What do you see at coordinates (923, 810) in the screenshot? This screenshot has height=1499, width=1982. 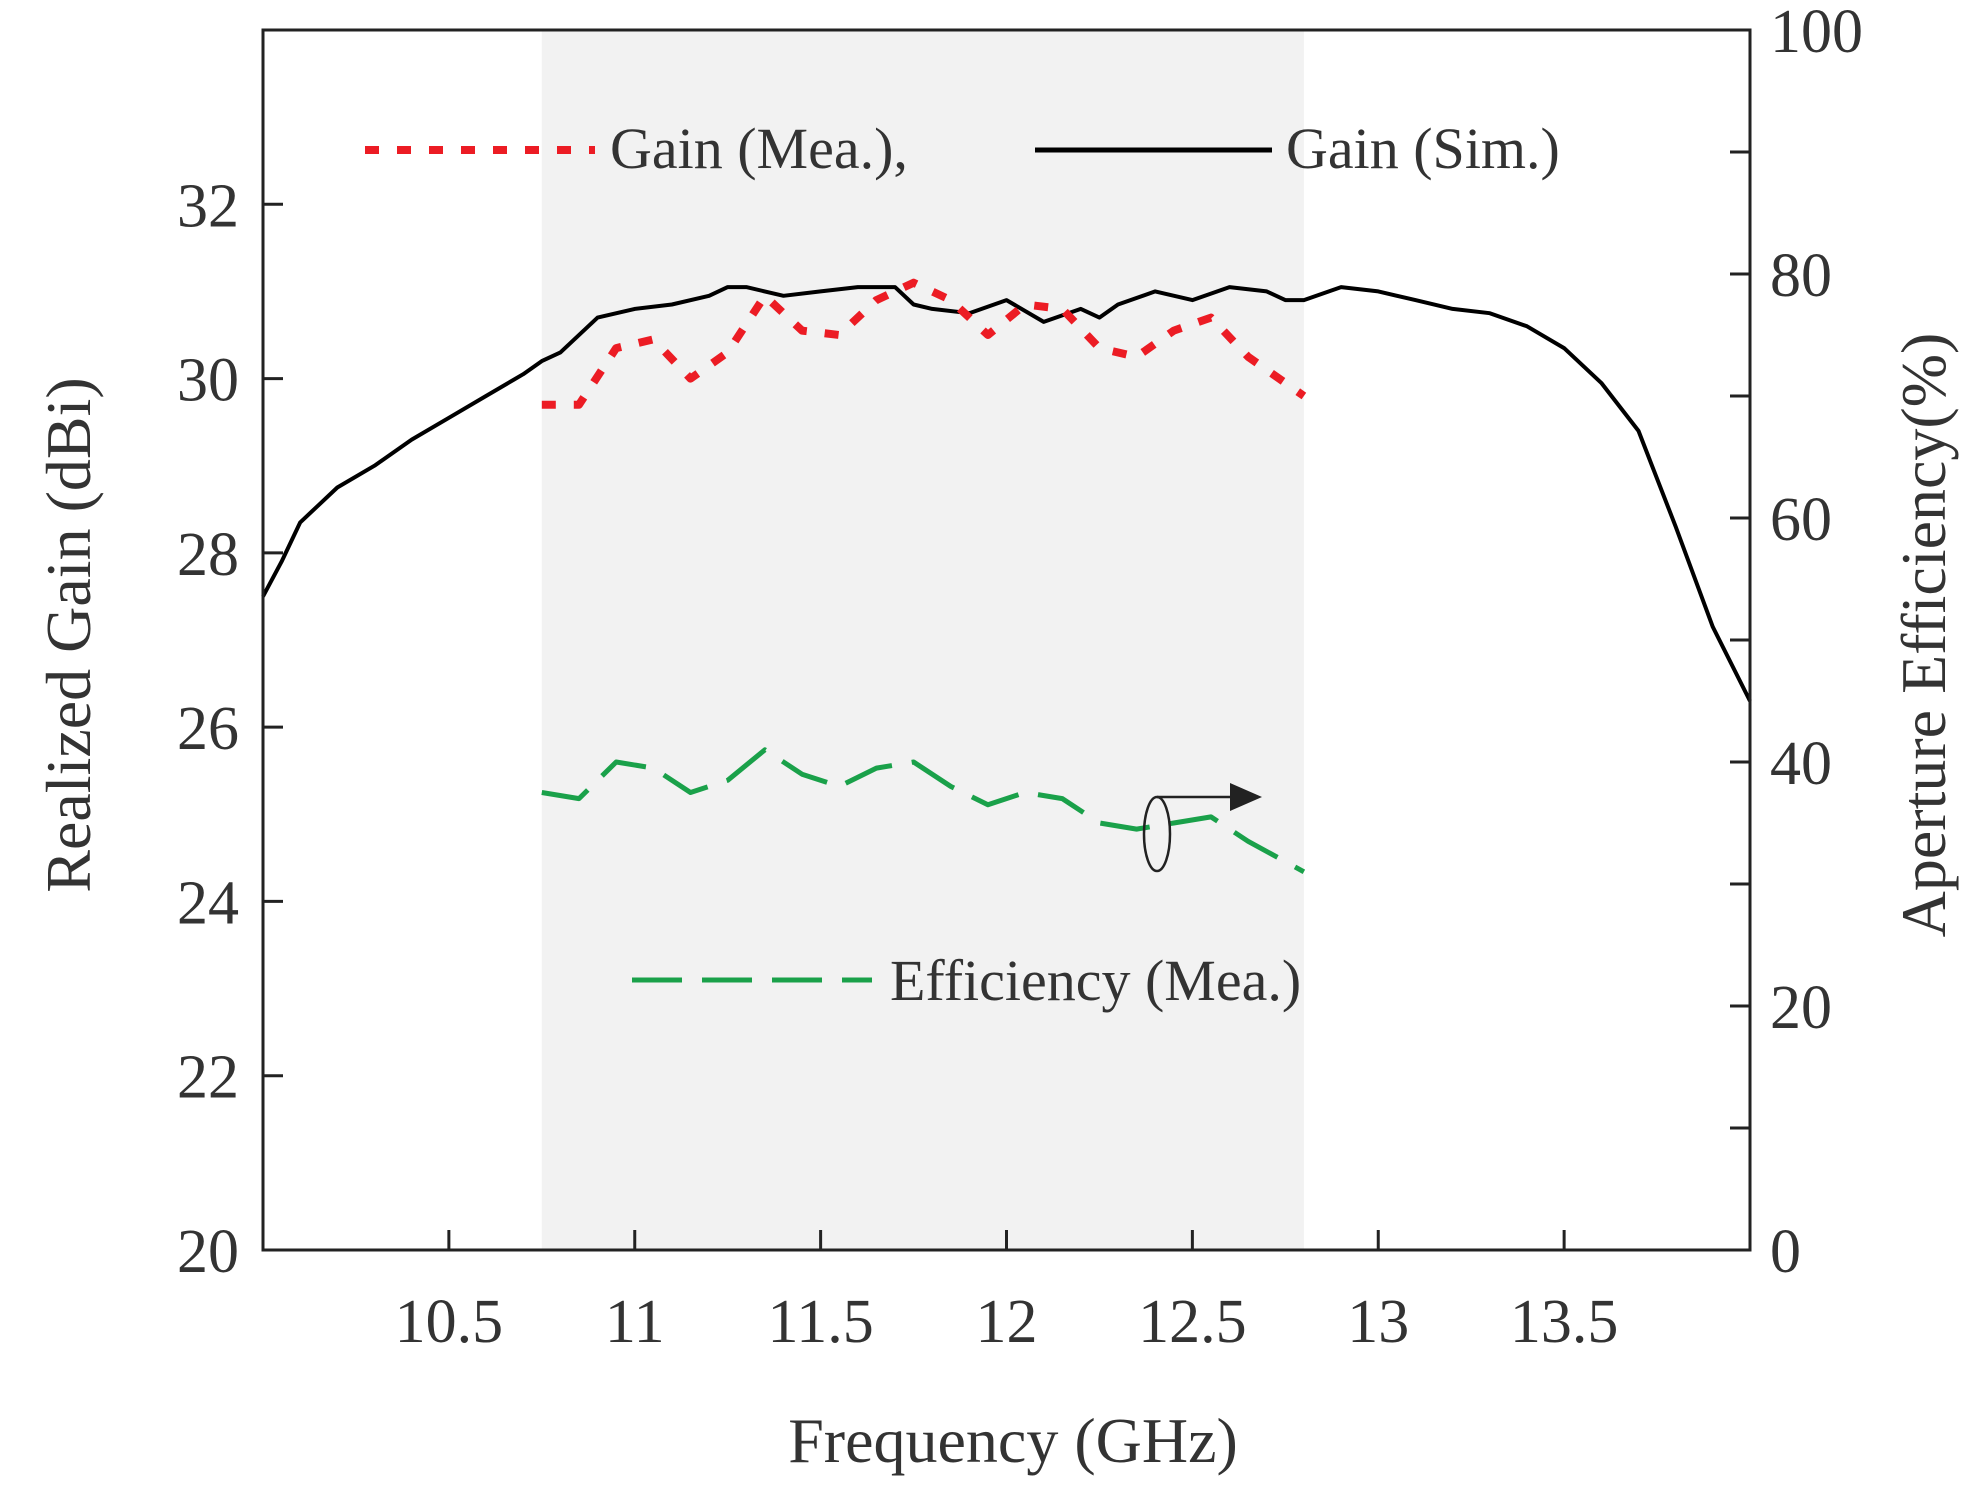 I see `series-line-efficiency-mea` at bounding box center [923, 810].